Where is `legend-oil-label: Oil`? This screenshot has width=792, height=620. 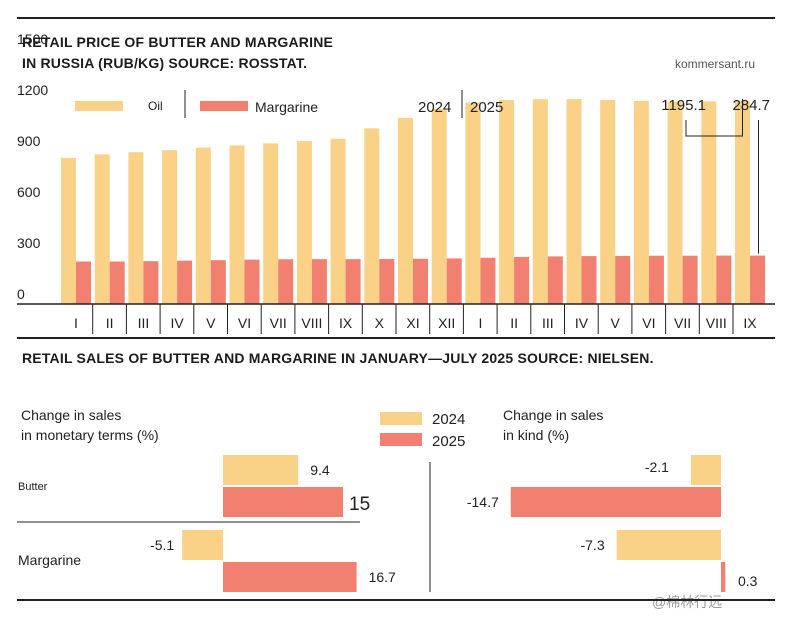 legend-oil-label: Oil is located at coordinates (155, 106).